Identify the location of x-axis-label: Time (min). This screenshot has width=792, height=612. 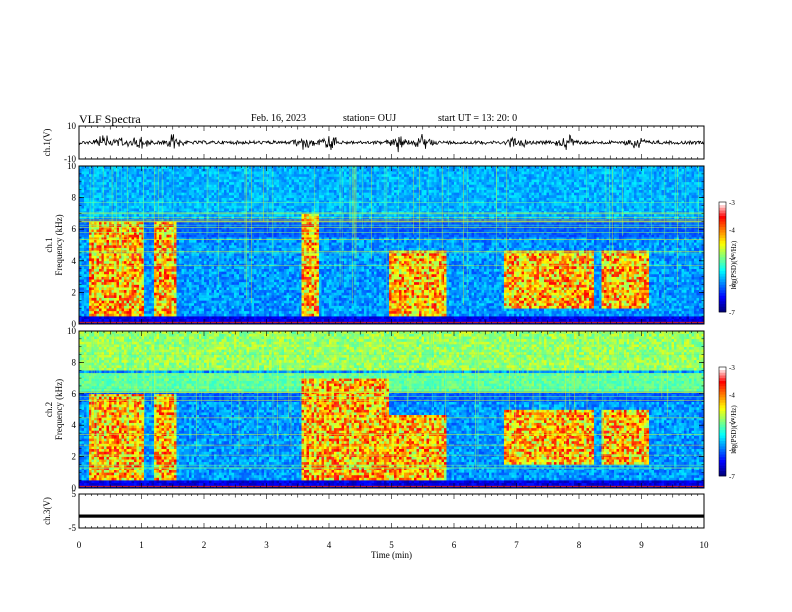
(391, 555).